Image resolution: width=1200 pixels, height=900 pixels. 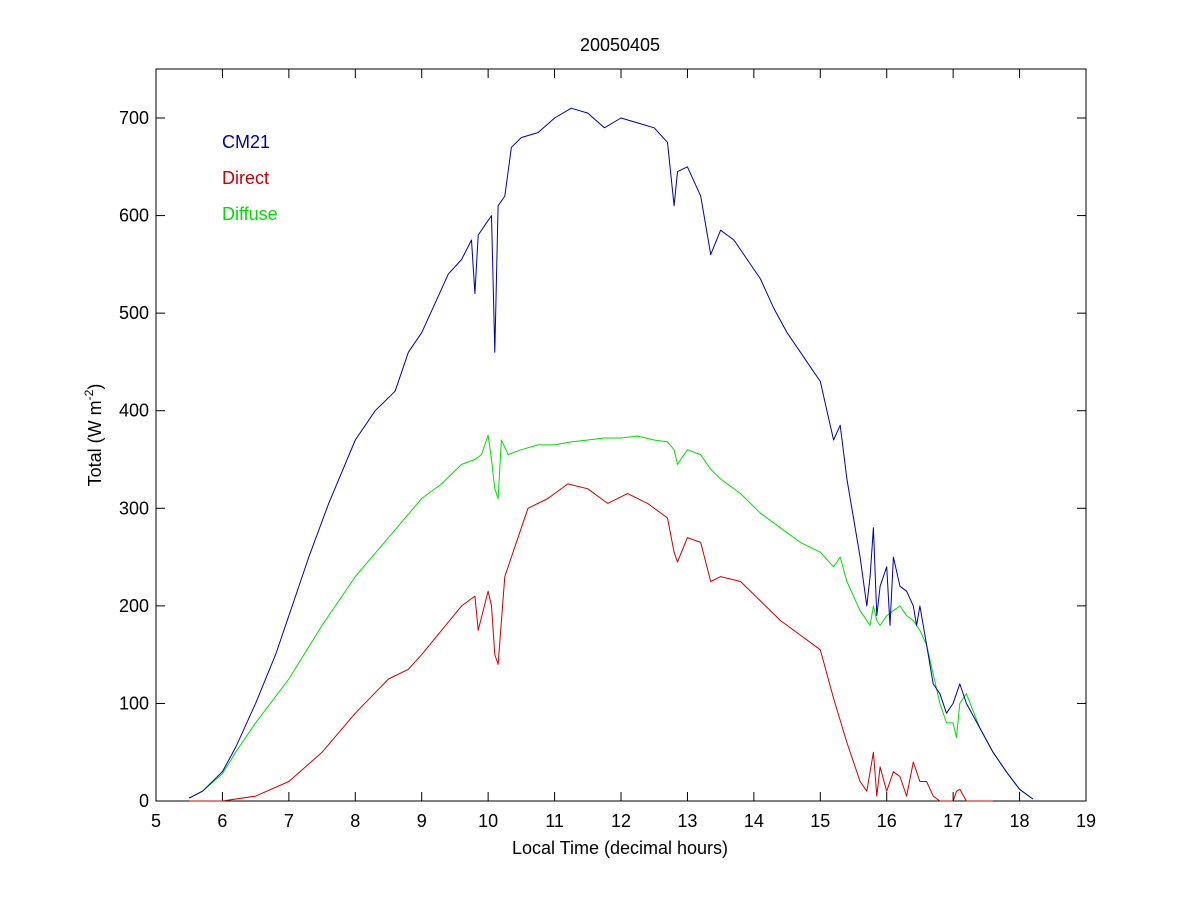 What do you see at coordinates (222, 821) in the screenshot?
I see `x-tick-label: 6` at bounding box center [222, 821].